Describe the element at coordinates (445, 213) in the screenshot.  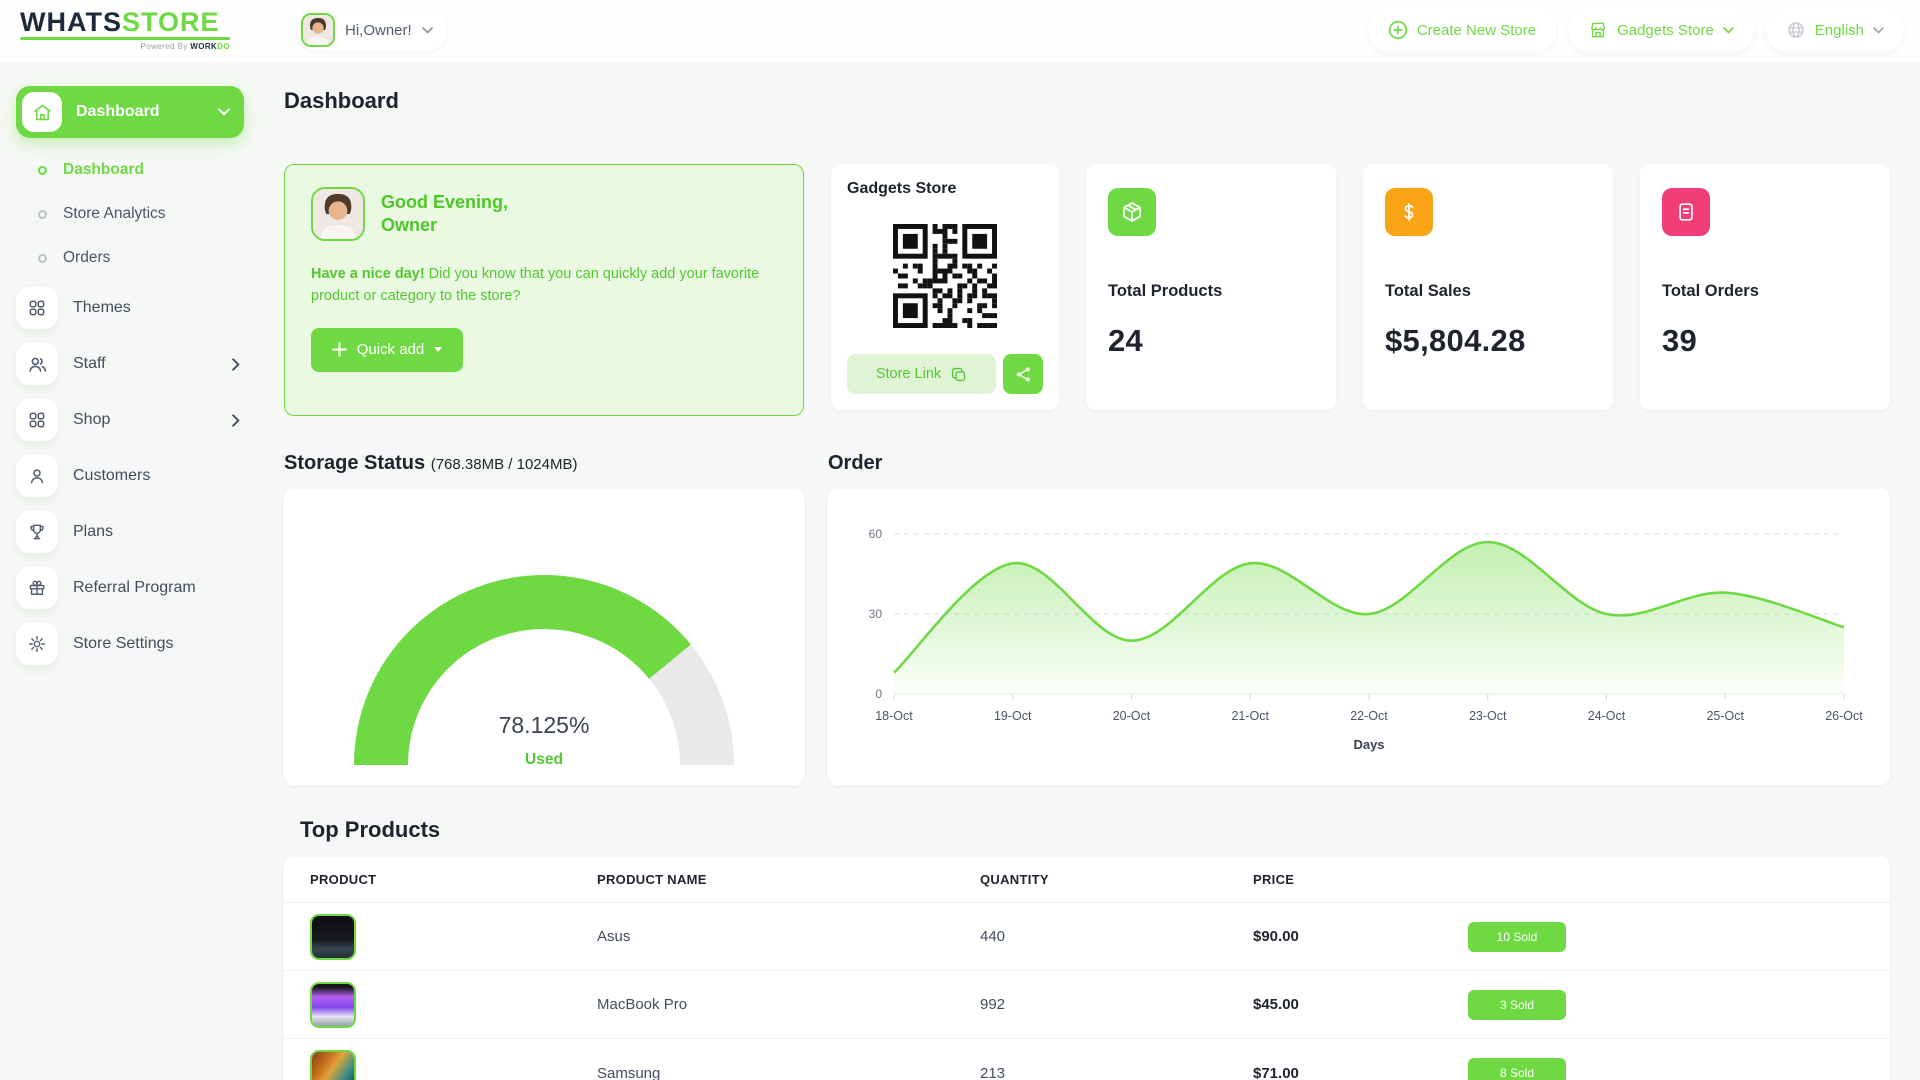
I see `greeting-title: Good Evening, Owner` at that location.